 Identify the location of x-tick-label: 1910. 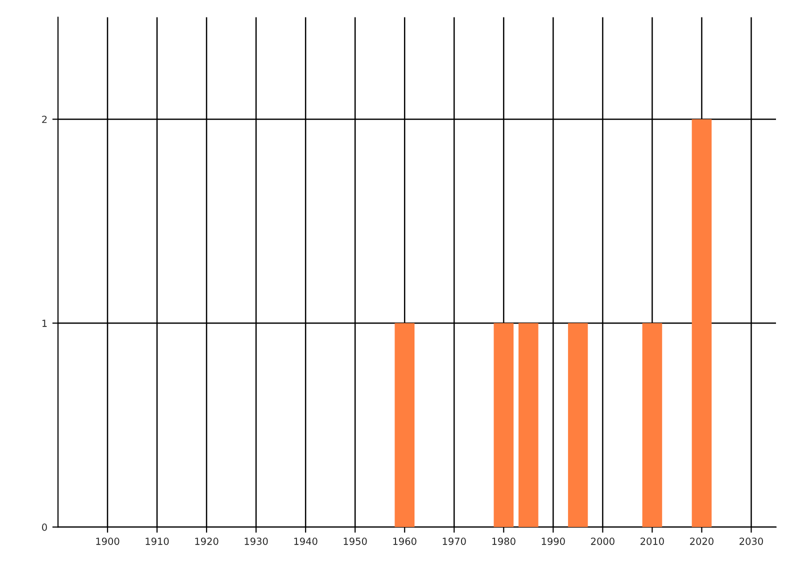
(157, 541).